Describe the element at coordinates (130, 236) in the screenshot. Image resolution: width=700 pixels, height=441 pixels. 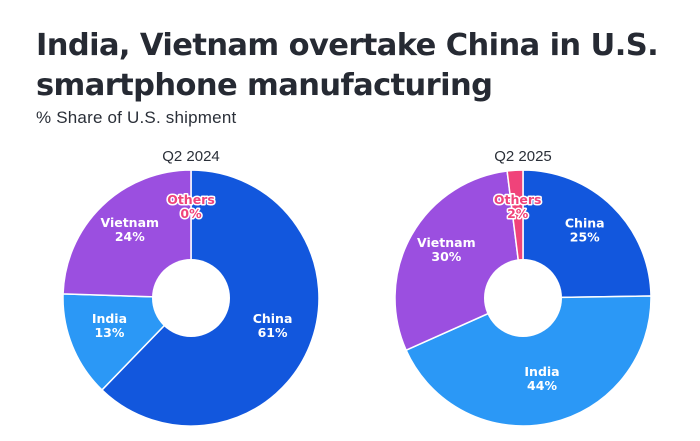
I see `slice-value-vietnam: 24%` at that location.